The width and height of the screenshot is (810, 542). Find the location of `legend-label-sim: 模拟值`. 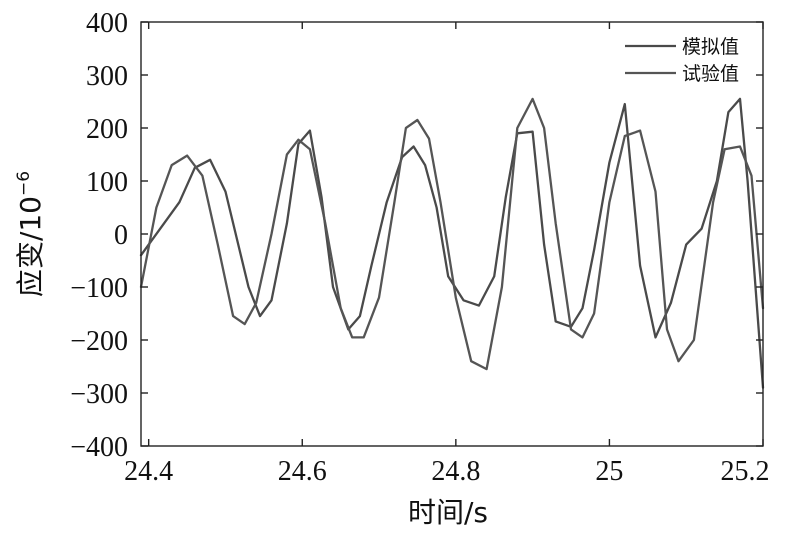

legend-label-sim: 模拟值 is located at coordinates (710, 47).